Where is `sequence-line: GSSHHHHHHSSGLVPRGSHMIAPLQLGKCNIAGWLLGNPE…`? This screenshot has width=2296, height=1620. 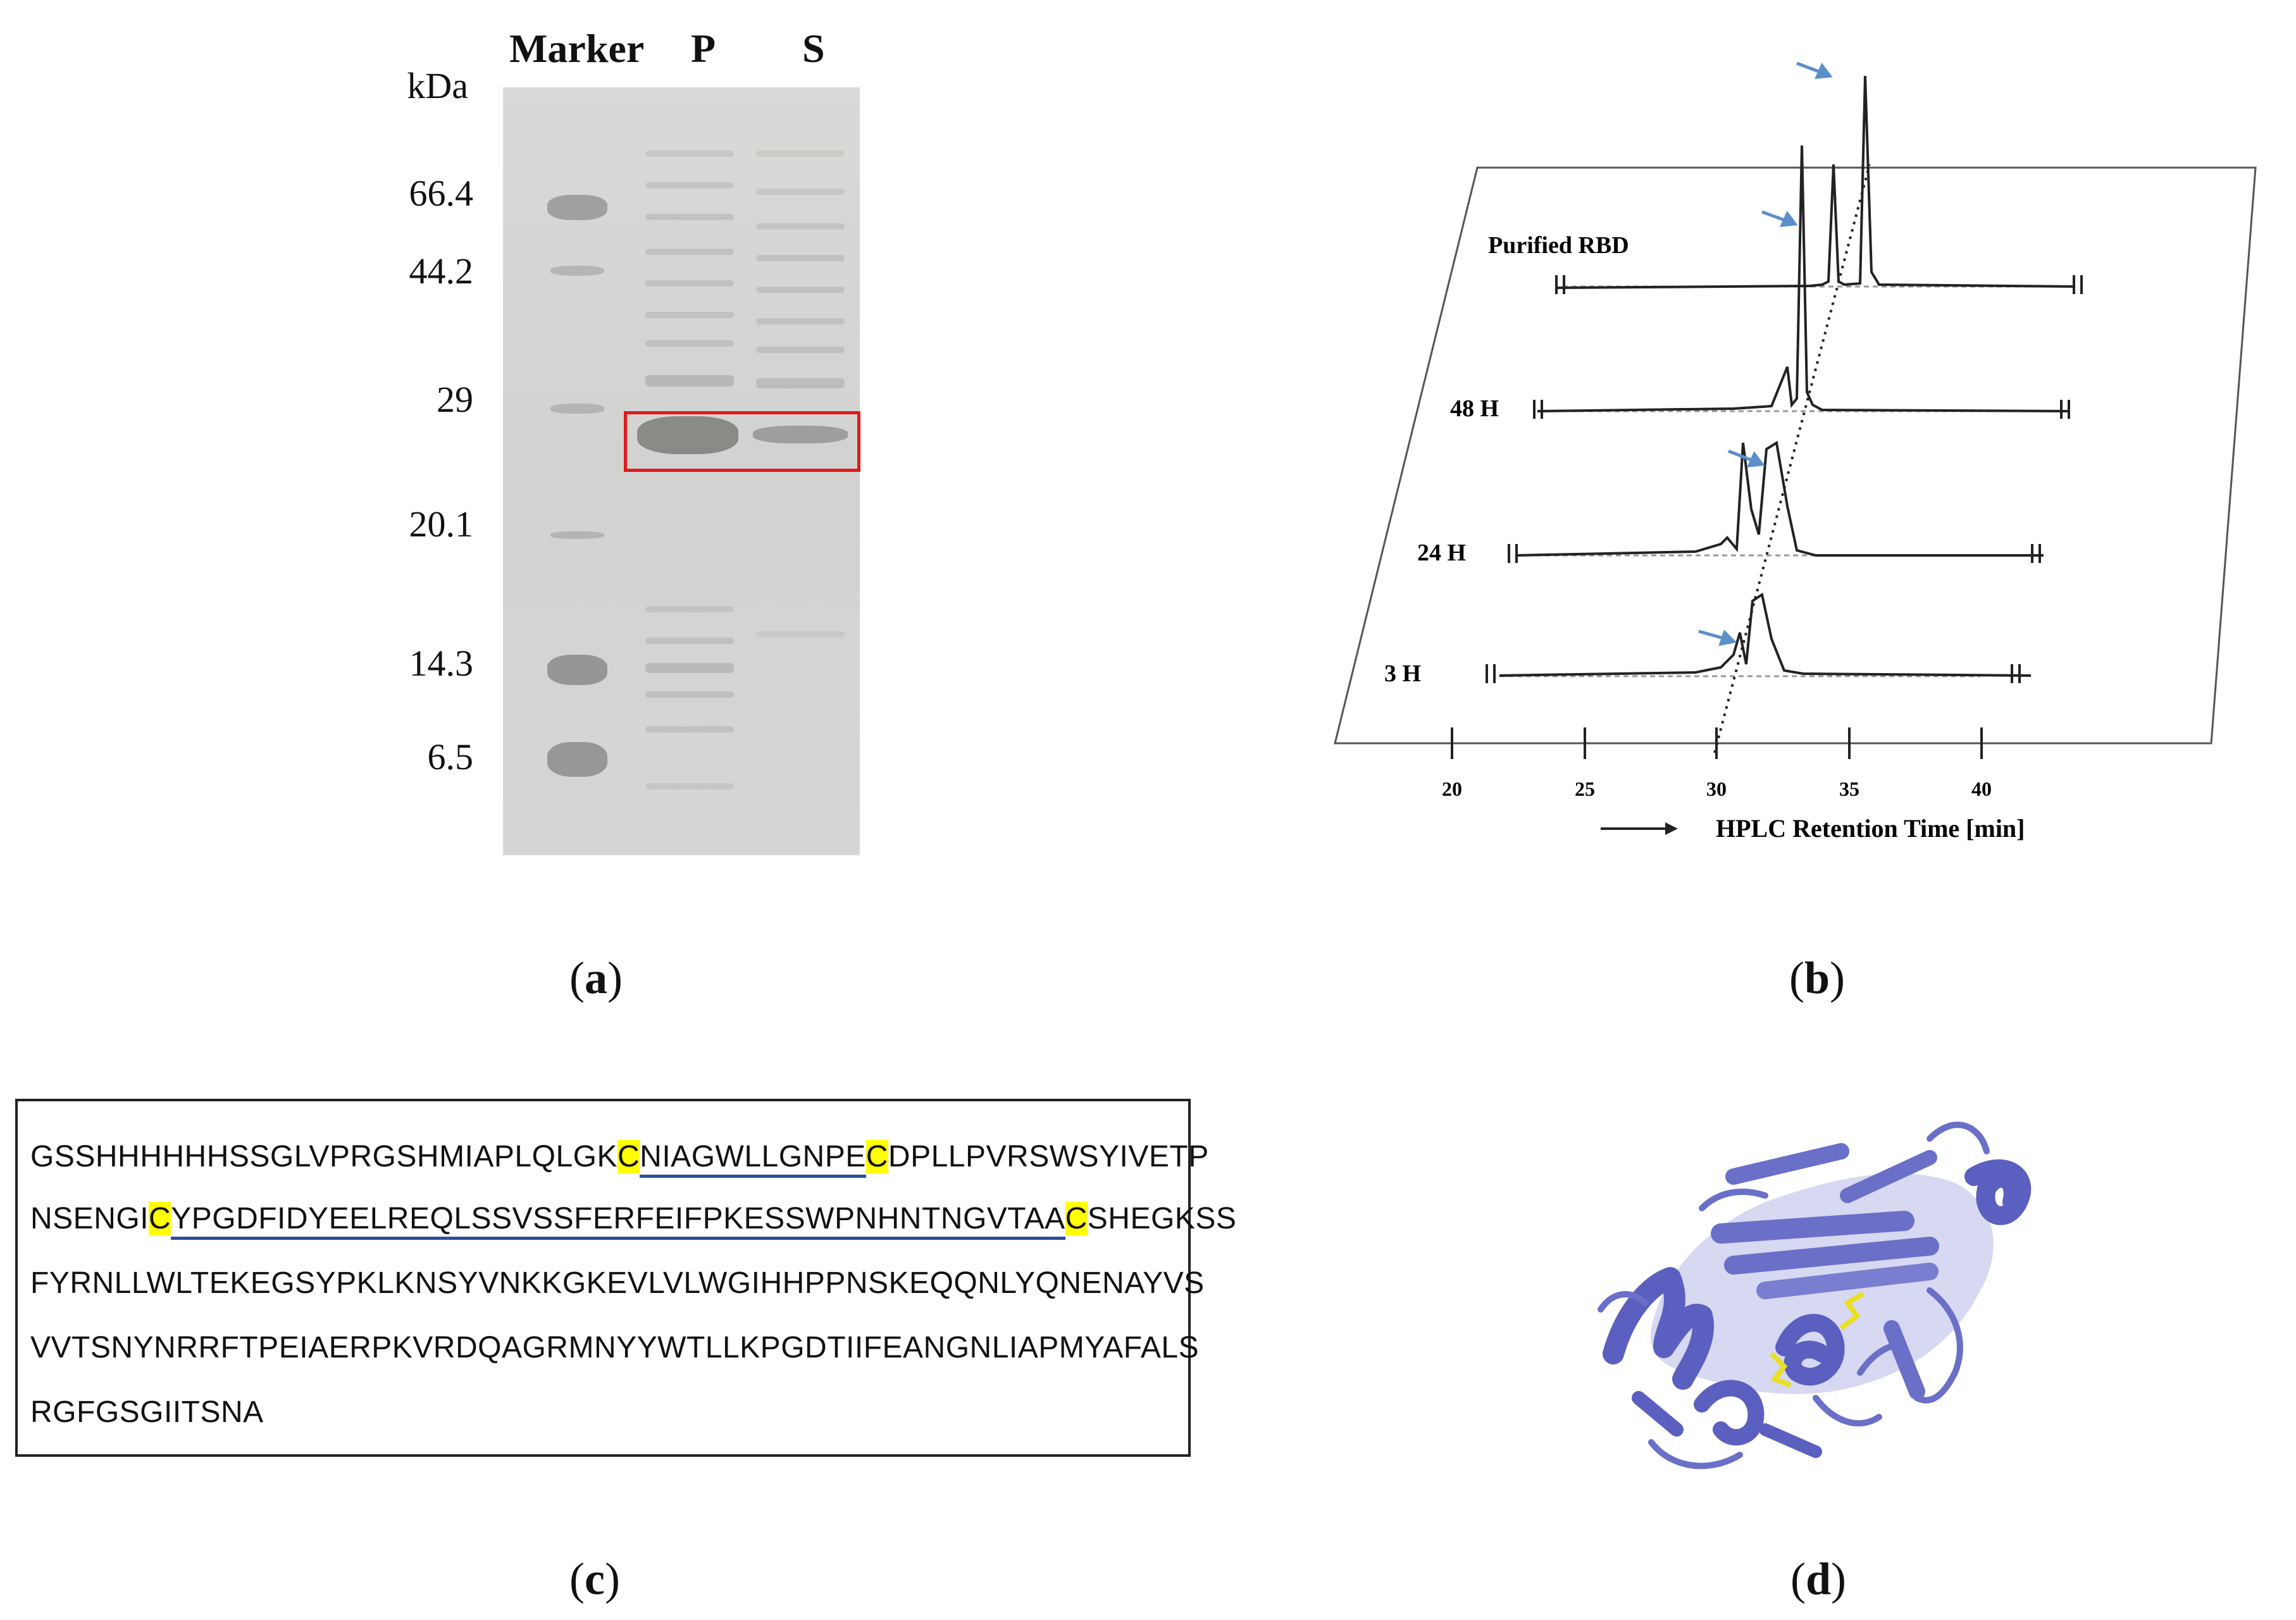 sequence-line: GSSHHHHHHSSGLVPRGSHMIAPLQLGKCNIAGWLLGNPE… is located at coordinates (619, 1158).